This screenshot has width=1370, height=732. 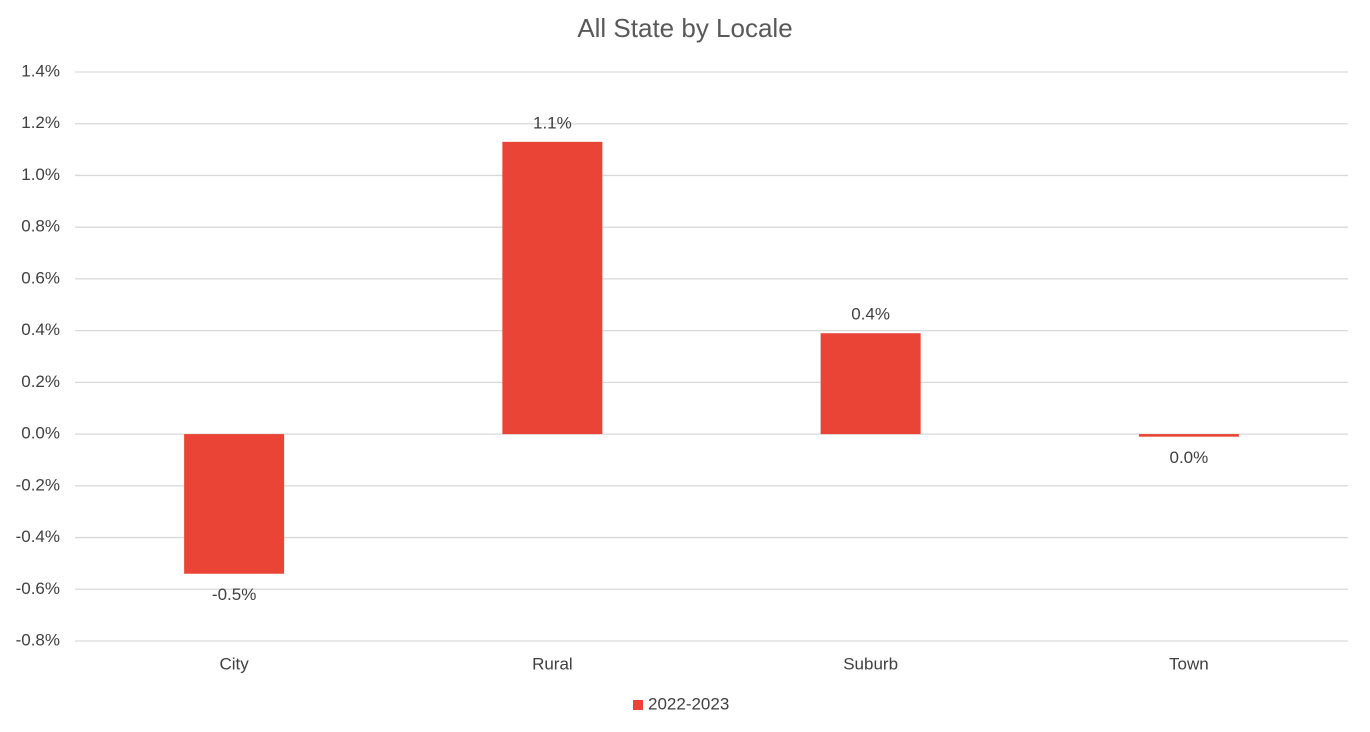 What do you see at coordinates (684, 28) in the screenshot?
I see `chart-title: All State by Locale` at bounding box center [684, 28].